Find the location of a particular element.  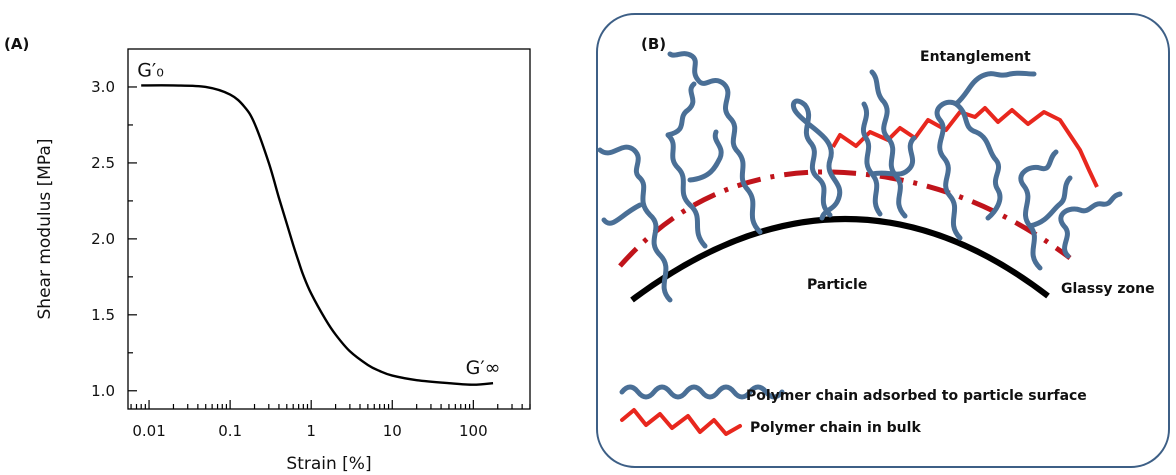

x-tick-label: 100 is located at coordinates (473, 431).